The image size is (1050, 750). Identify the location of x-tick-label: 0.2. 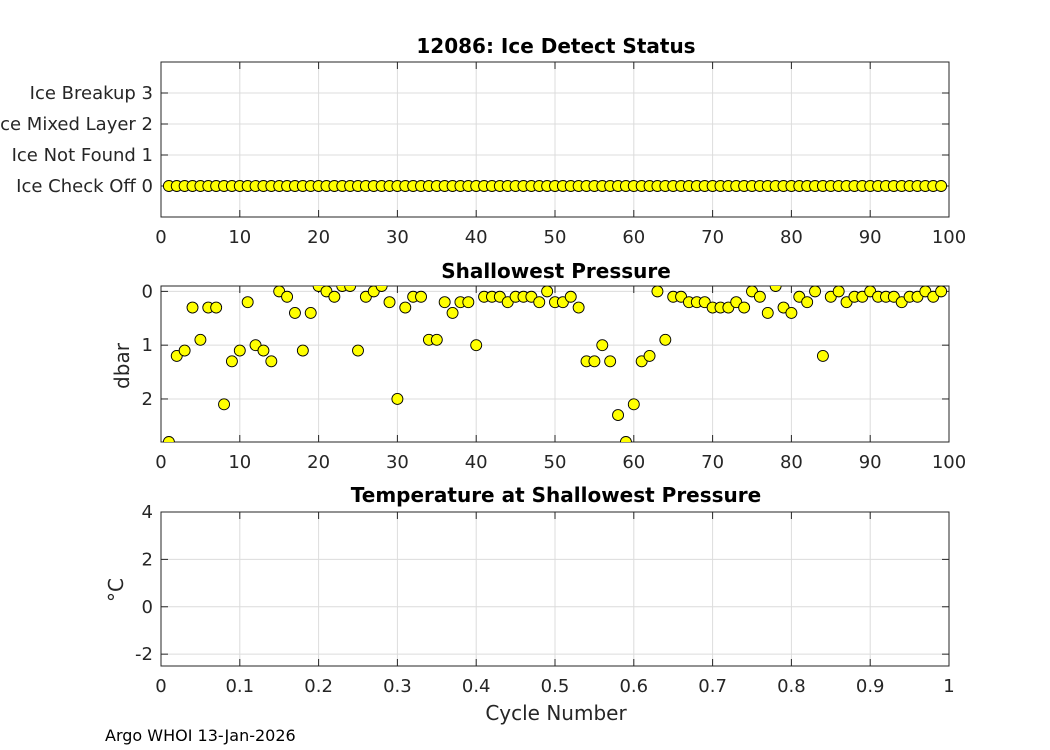
(318, 686).